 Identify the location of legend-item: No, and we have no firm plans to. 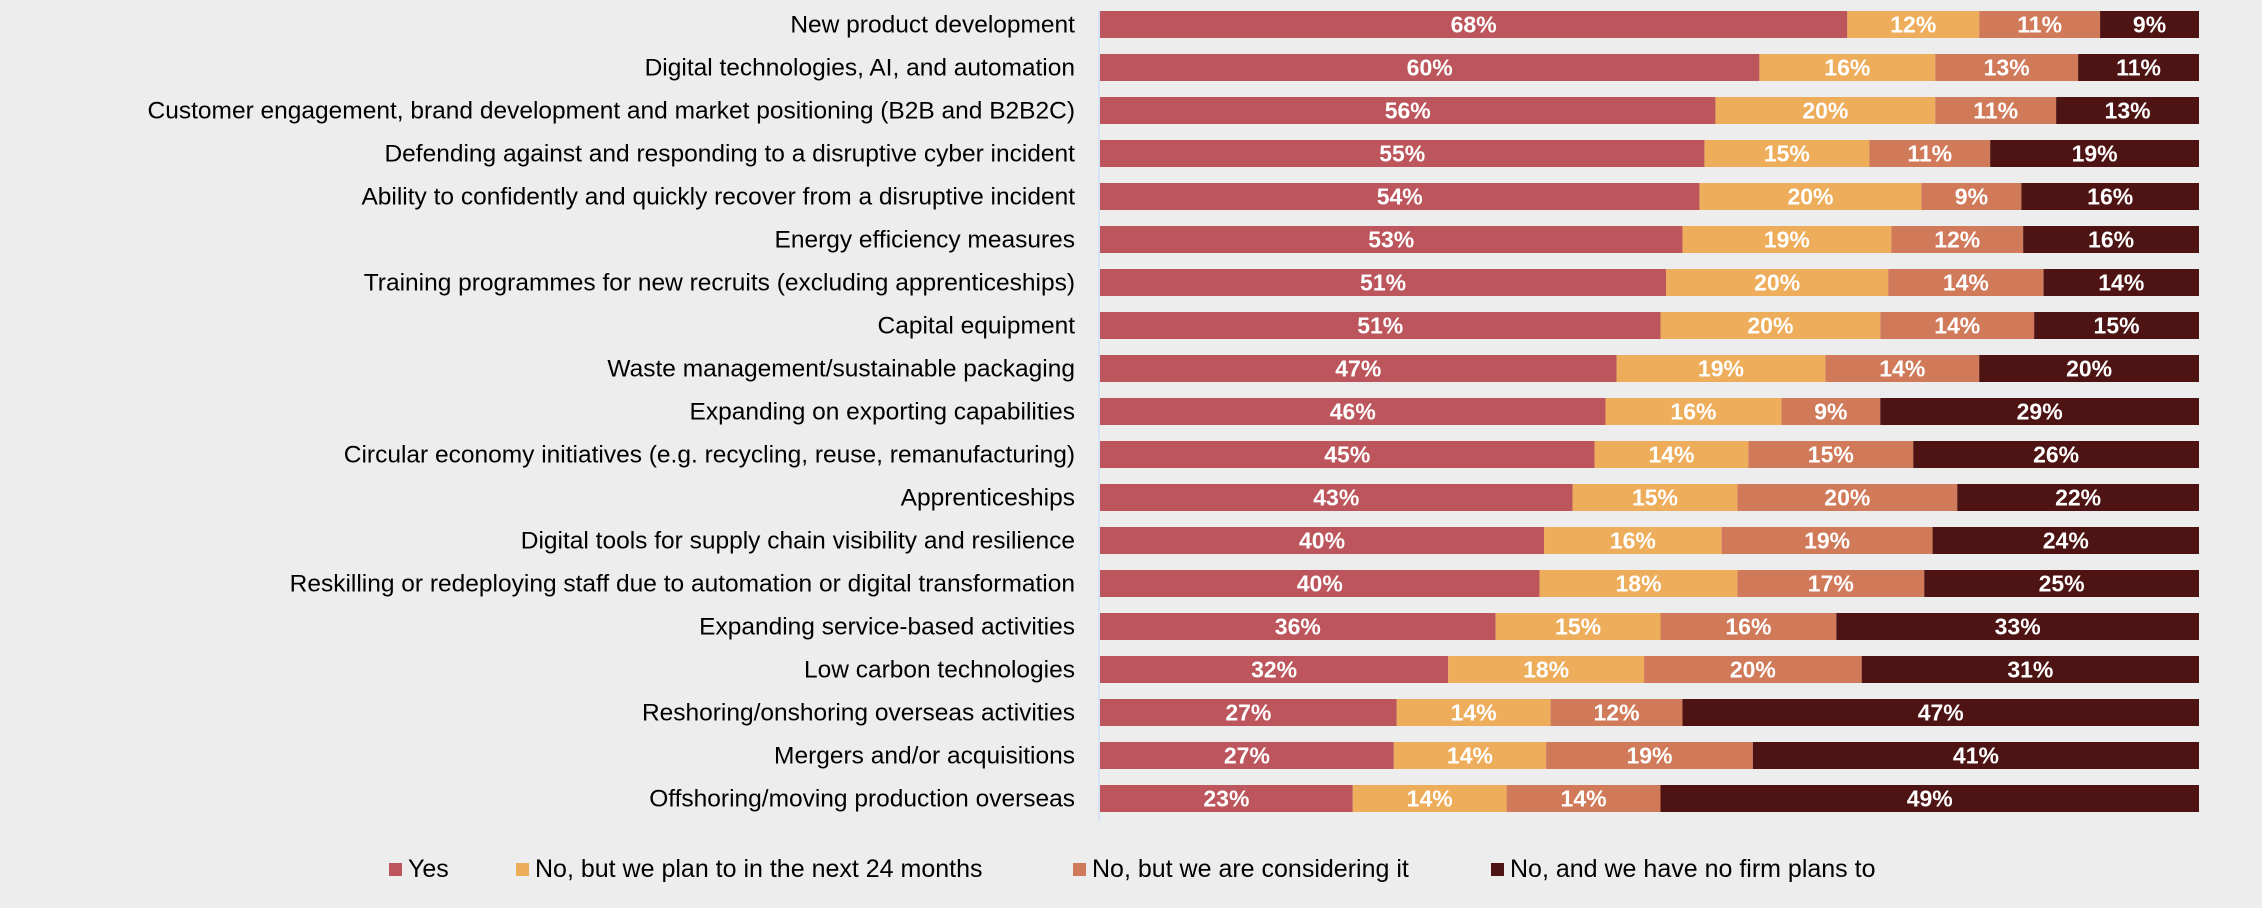
(1683, 869).